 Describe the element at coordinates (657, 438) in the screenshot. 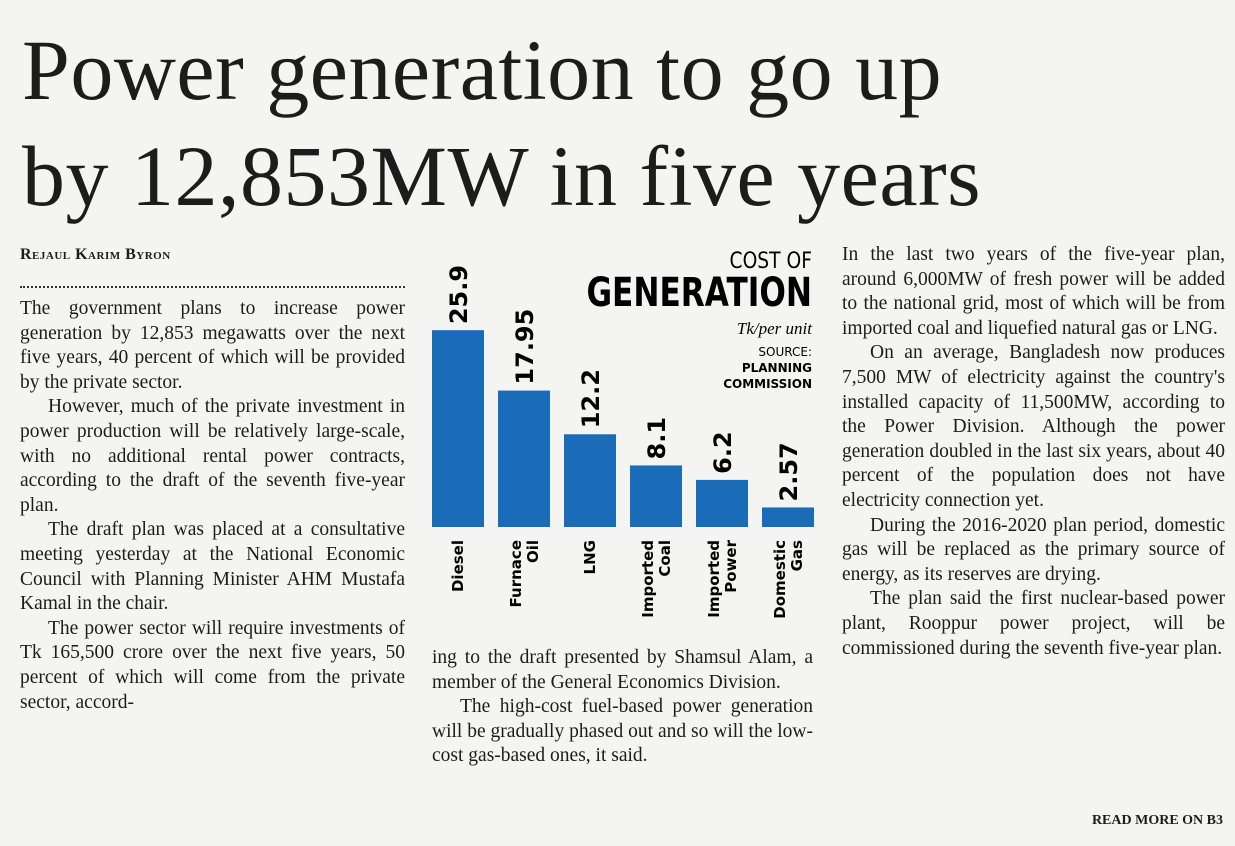

I see `value-label: 8.1` at that location.